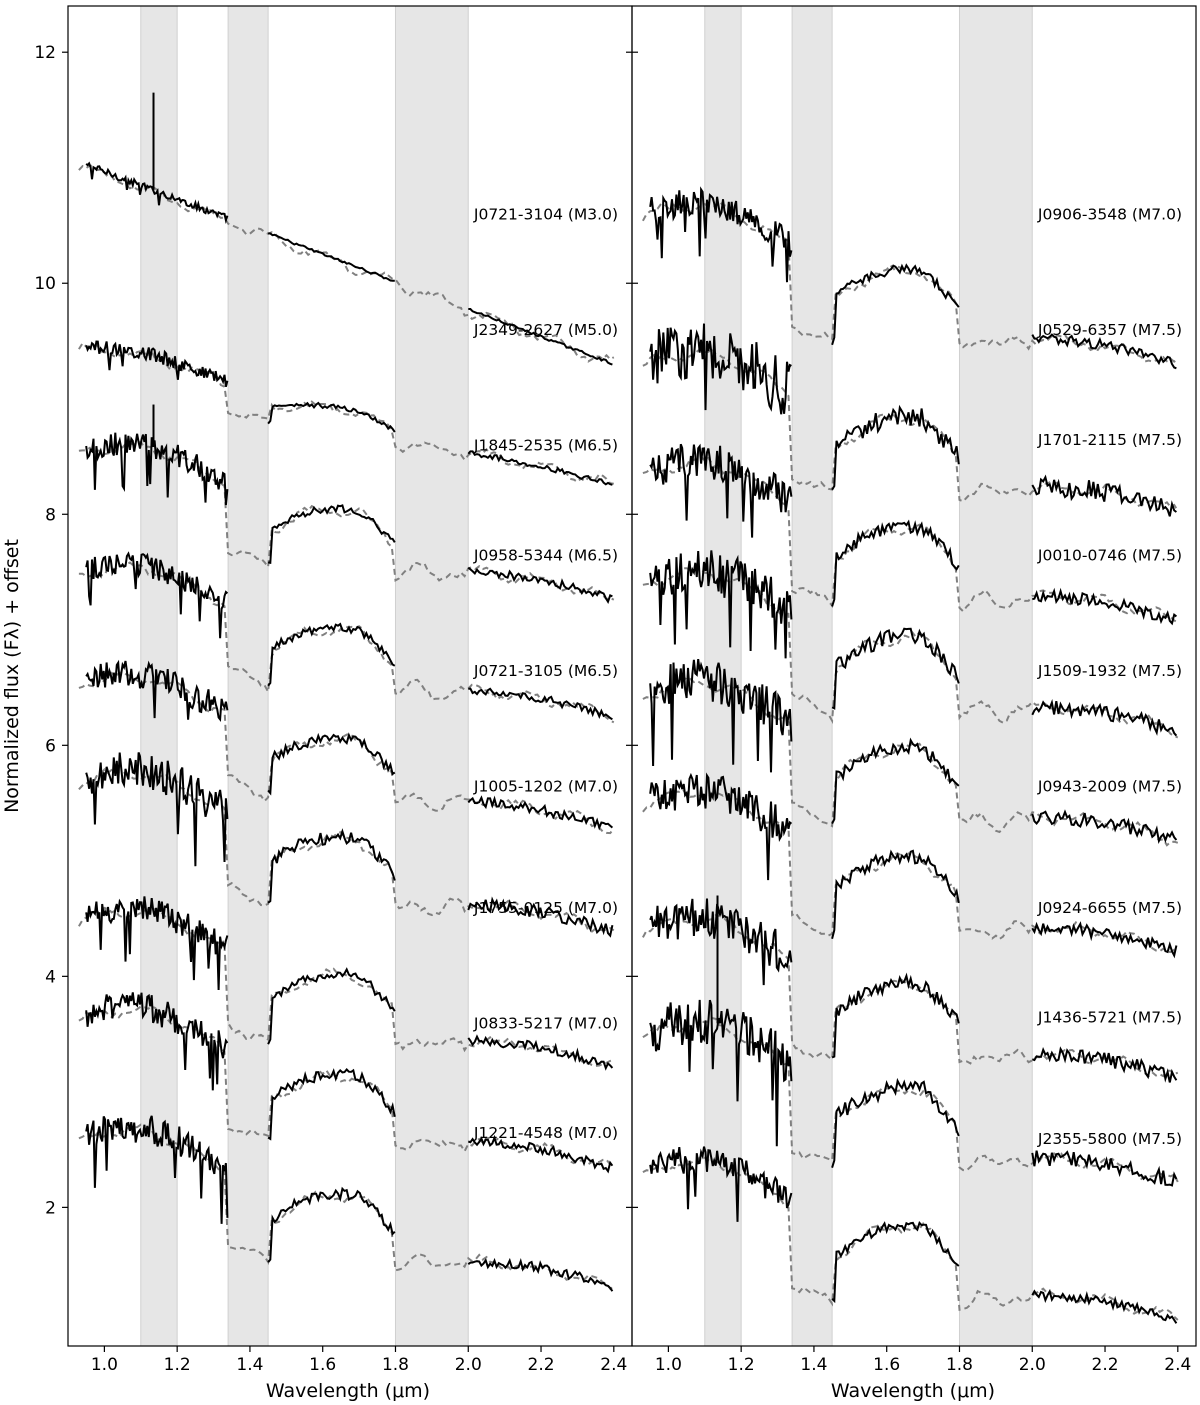  Describe the element at coordinates (12, 676) in the screenshot. I see `y-axis-label: Normalized flux (Fλ) + offset` at that location.